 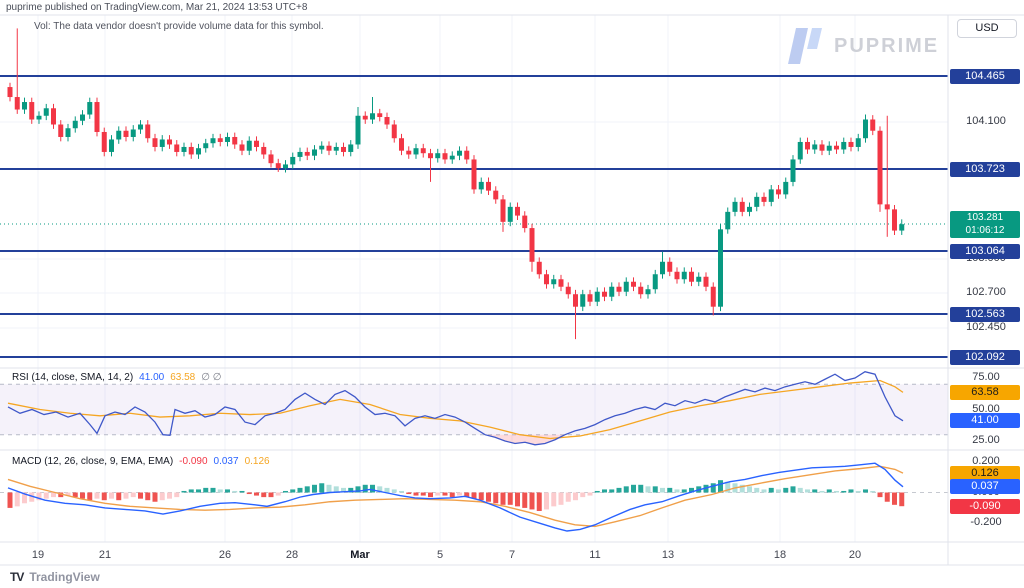 I want to click on macd-value-badge: 0.037, so click(x=985, y=487).